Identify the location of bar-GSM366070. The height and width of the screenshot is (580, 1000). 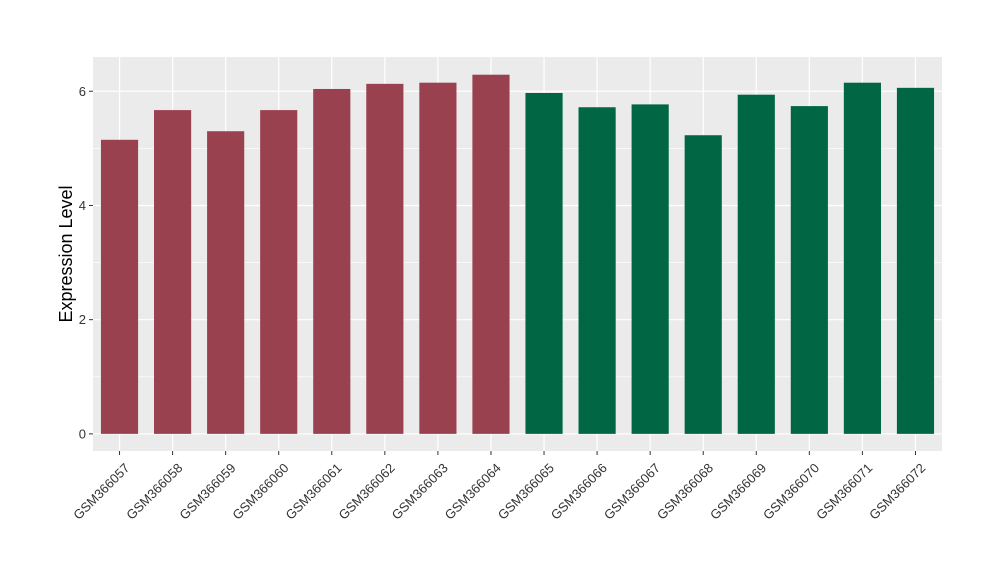
(809, 270).